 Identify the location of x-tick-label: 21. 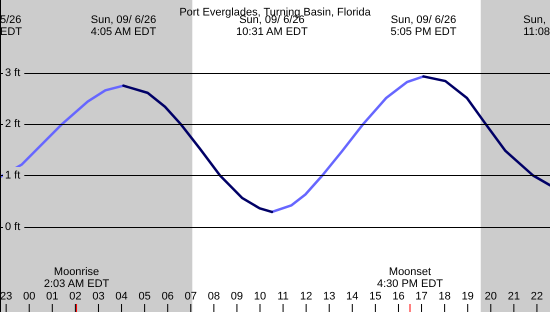
(514, 296).